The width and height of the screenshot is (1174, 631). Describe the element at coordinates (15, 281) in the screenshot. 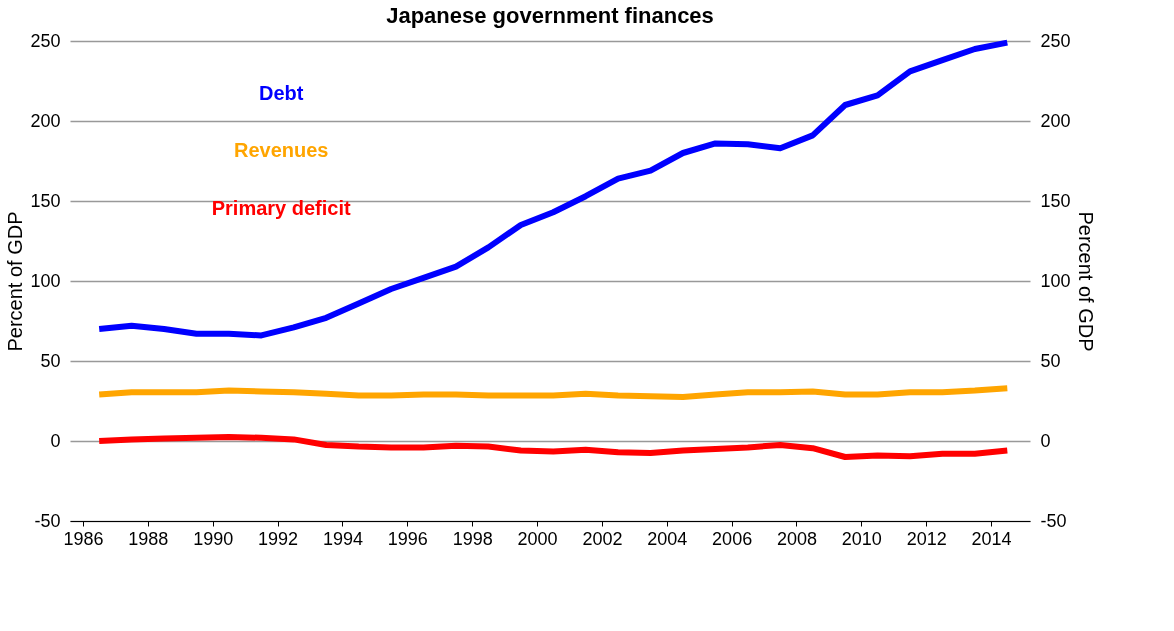

I see `y-axis-title: Percent of GDP` at that location.